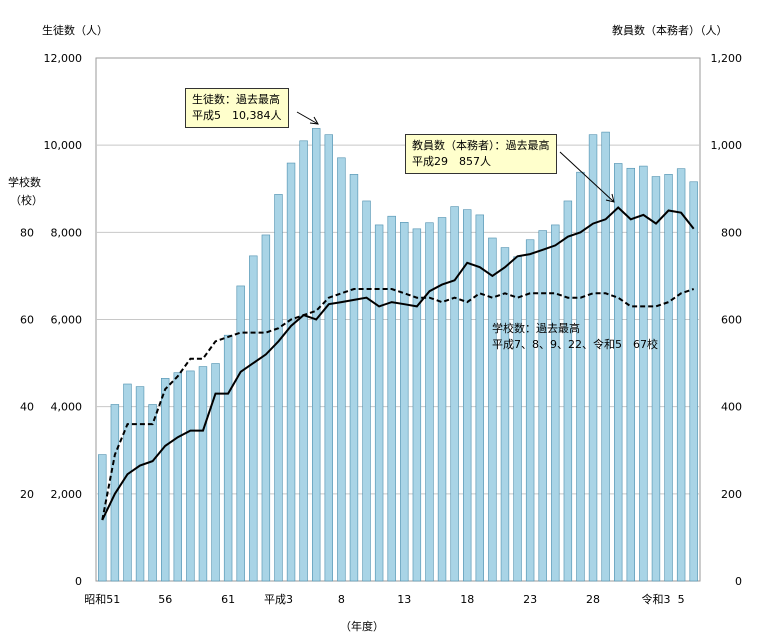 This screenshot has height=638, width=759. I want to click on students-callout-arrowhead, so click(314, 120).